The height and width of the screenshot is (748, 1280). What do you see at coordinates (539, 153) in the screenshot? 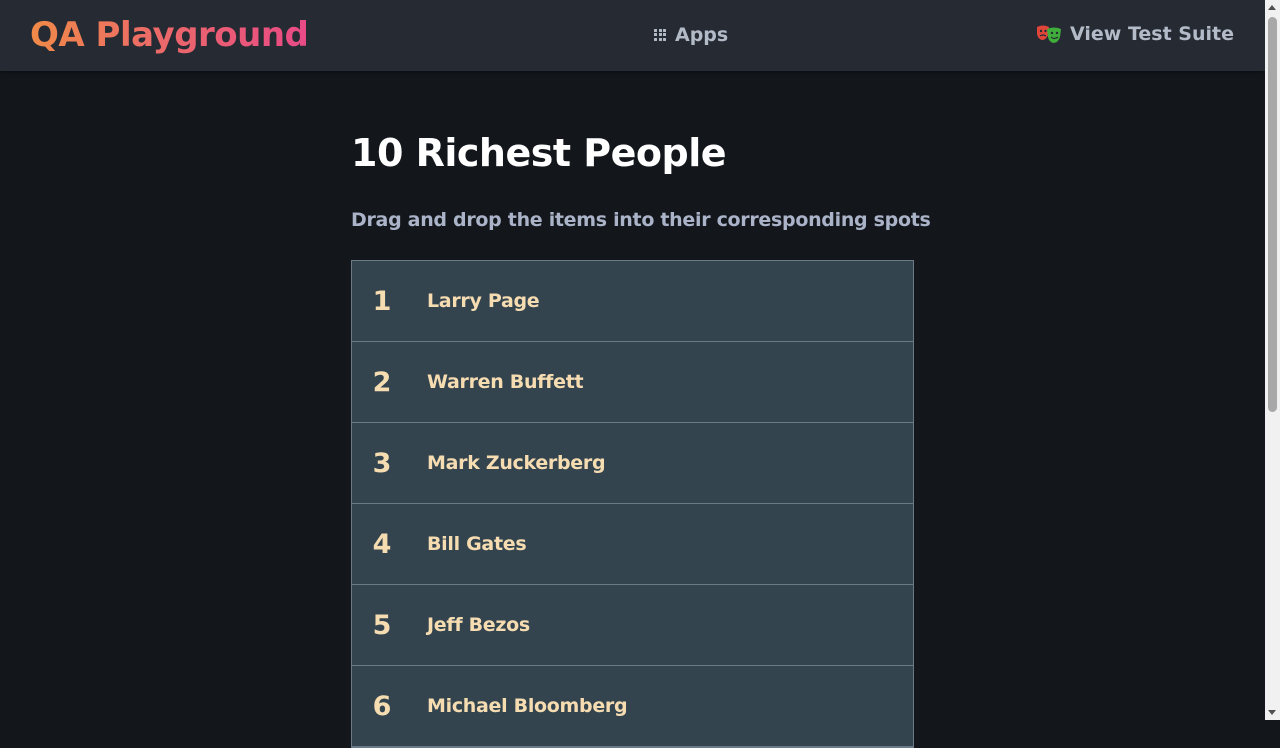
I see `page-title: 10 Richest People` at bounding box center [539, 153].